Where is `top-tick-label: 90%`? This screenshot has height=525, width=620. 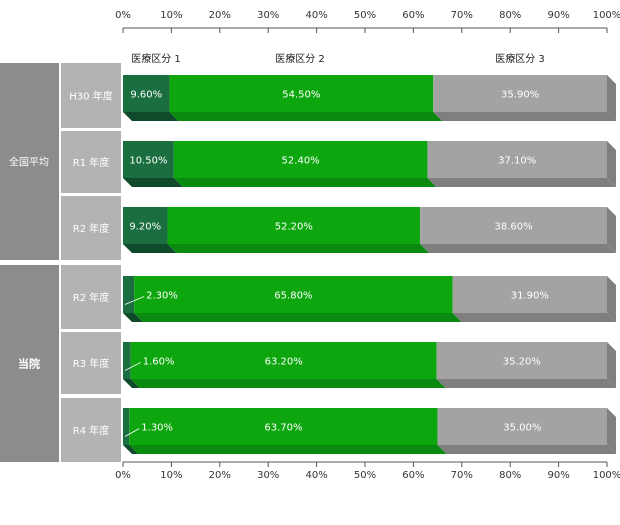 top-tick-label: 90% is located at coordinates (558, 15).